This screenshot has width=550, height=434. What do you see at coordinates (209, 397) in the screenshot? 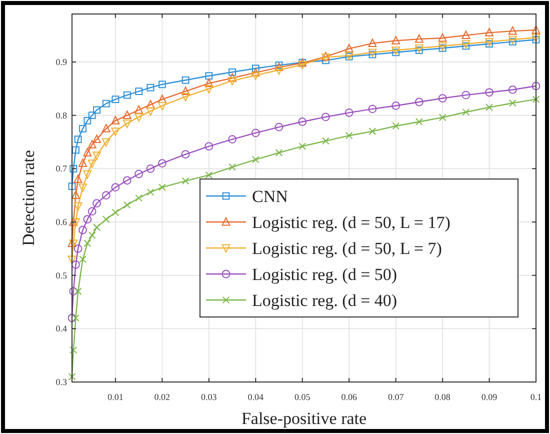
I see `x-tick-label: 0.03` at bounding box center [209, 397].